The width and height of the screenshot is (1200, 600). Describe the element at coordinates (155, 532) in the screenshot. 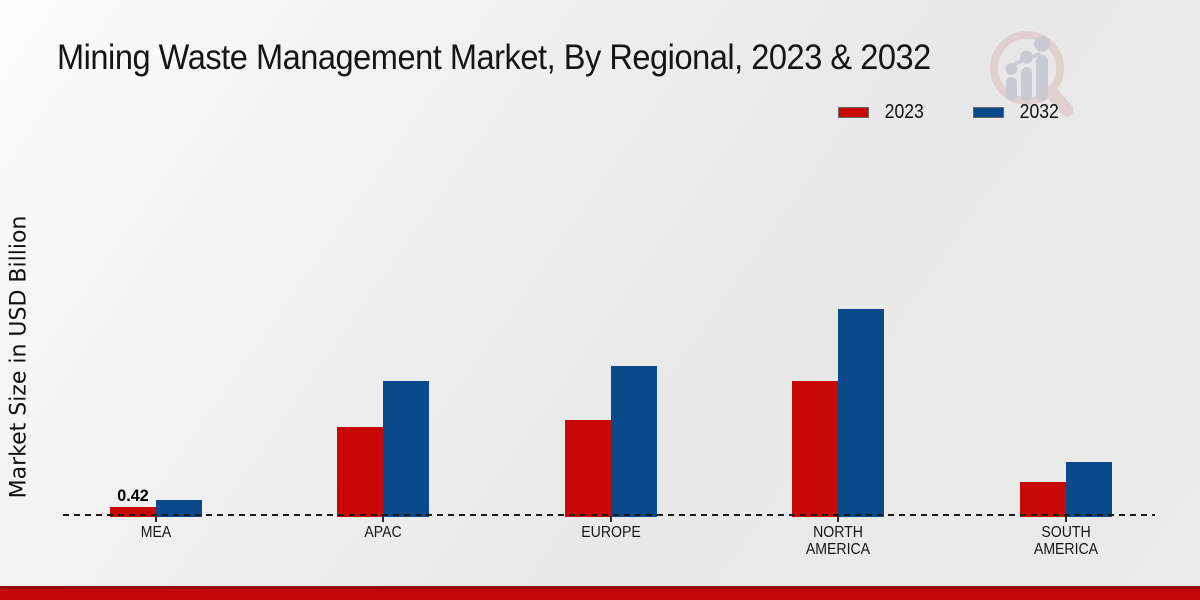

I see `category-label-mea: MEA` at that location.